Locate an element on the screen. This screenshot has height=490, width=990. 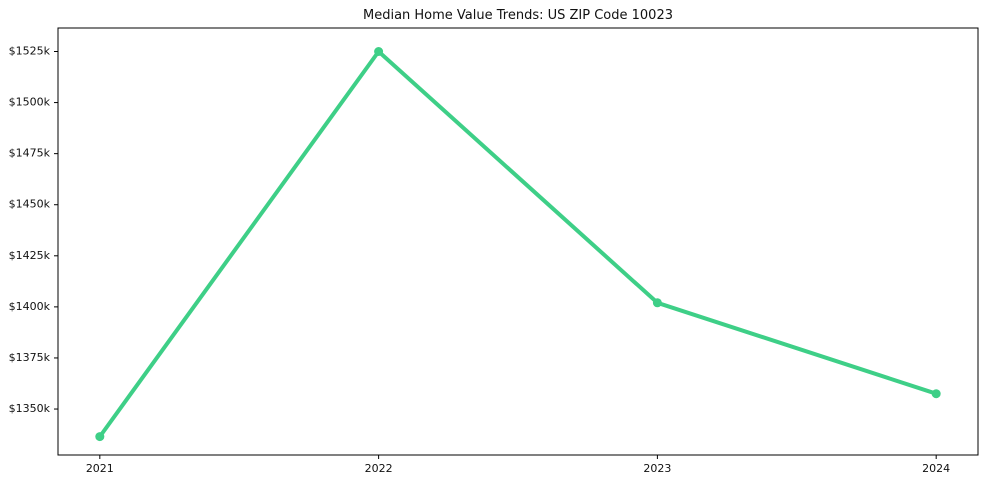
y-tick-label: $1375k is located at coordinates (30, 357).